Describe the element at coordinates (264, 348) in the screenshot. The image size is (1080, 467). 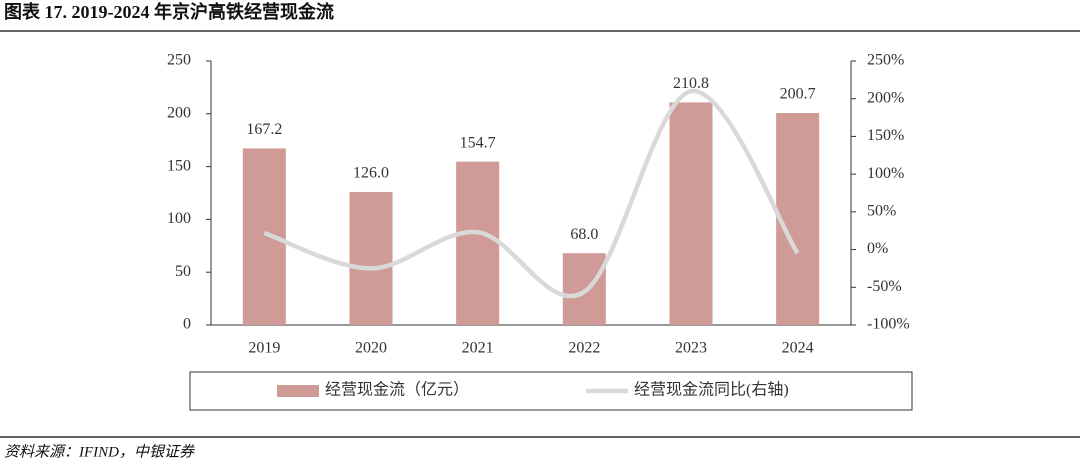
I see `x-tick-label: 2019` at that location.